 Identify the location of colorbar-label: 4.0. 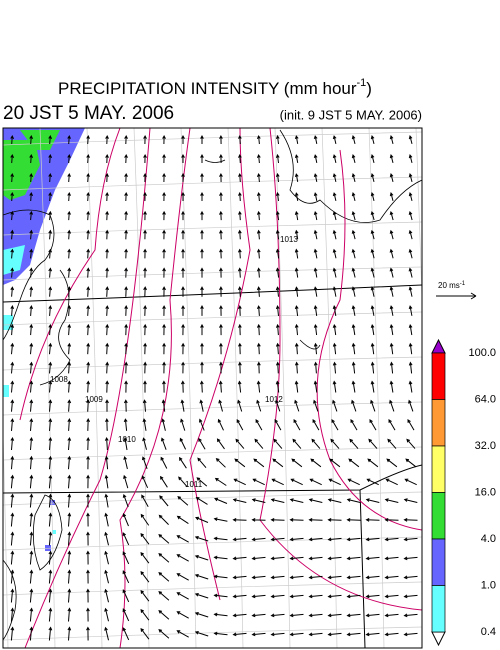
(488, 539).